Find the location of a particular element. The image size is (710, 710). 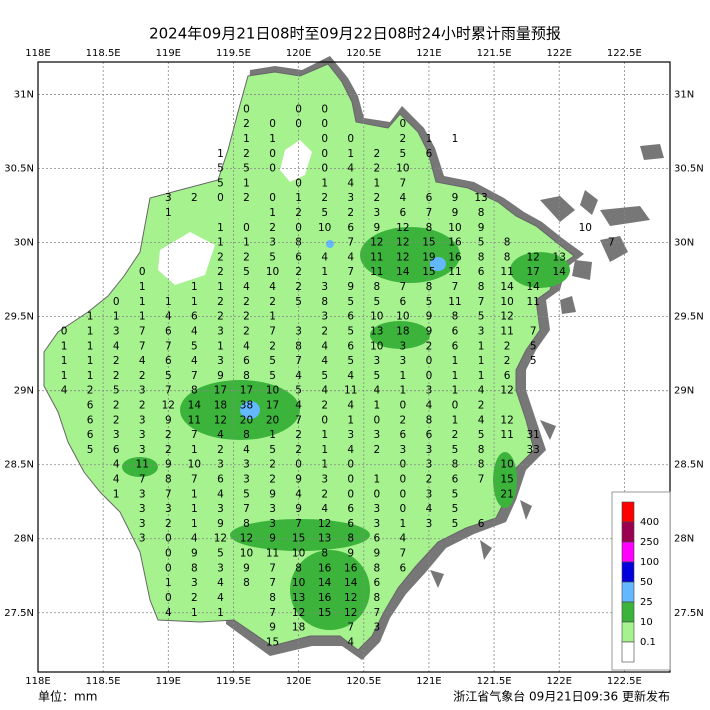

station-value: 10 is located at coordinates (402, 317).